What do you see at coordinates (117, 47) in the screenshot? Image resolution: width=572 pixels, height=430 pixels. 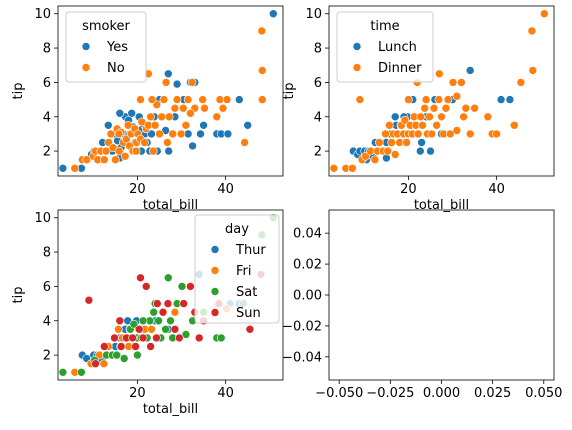 I see `legend-label-yes: Yes` at bounding box center [117, 47].